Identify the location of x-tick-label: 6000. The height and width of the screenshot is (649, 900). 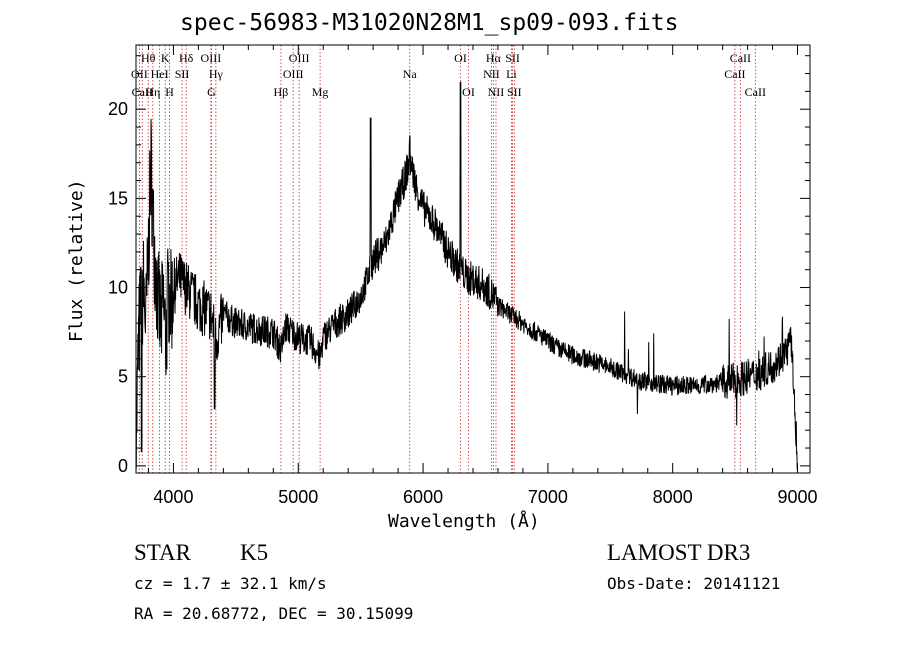
(423, 497).